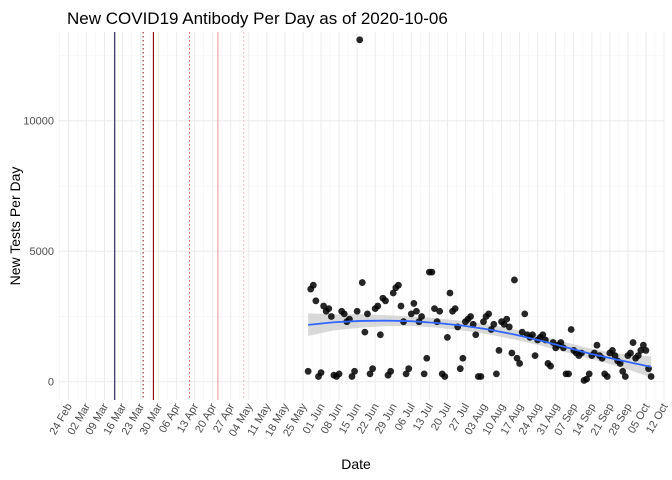 The width and height of the screenshot is (672, 480). I want to click on smooth-line, so click(480, 343).